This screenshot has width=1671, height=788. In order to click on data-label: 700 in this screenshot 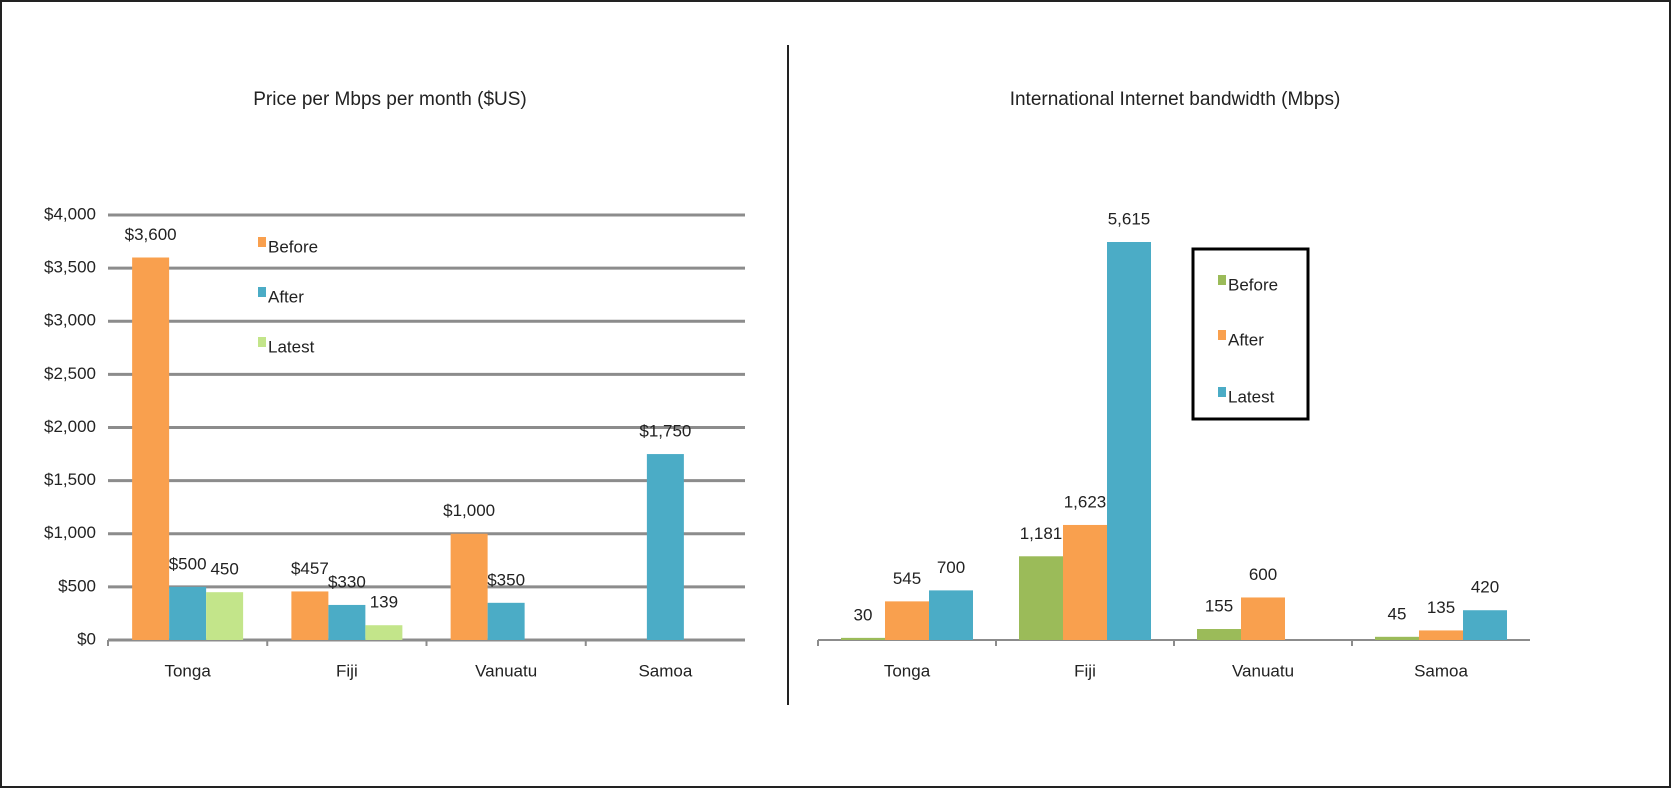, I will do `click(951, 567)`.